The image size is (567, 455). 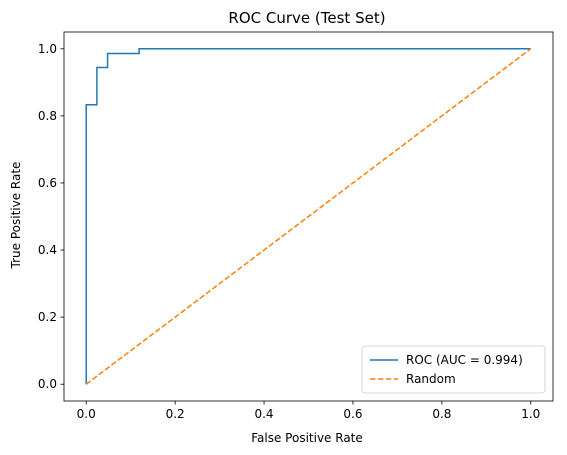 What do you see at coordinates (47, 49) in the screenshot?
I see `y-tick-label: 1.0` at bounding box center [47, 49].